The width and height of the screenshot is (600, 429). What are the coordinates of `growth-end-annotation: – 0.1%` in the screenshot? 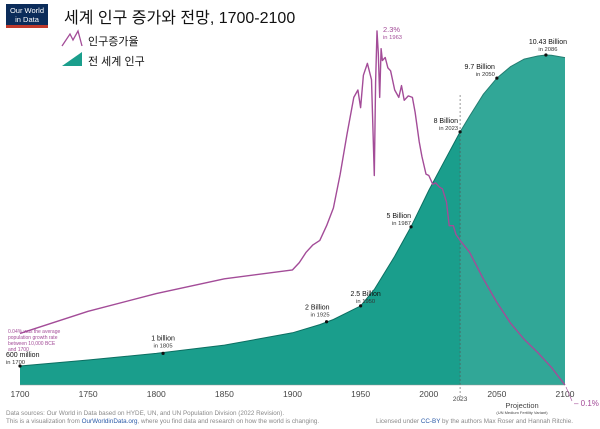 It's located at (582, 397).